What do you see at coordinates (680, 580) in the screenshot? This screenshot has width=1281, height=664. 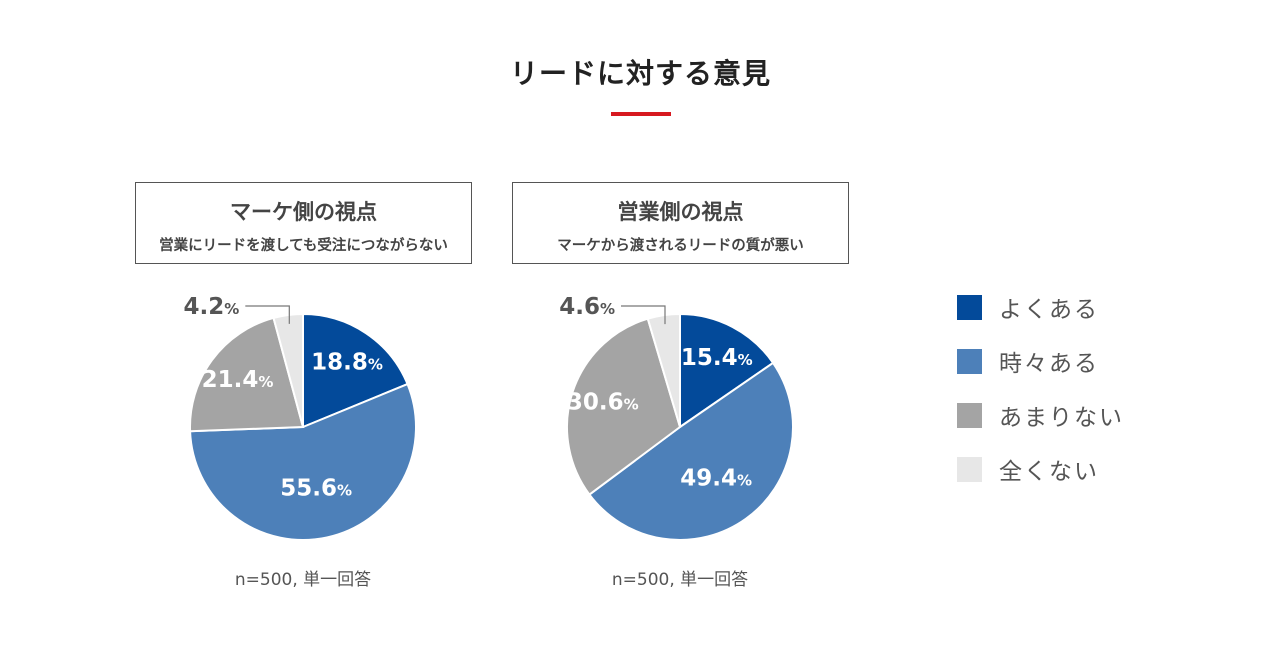 I see `chart-2-note: n=500, 単一回答` at bounding box center [680, 580].